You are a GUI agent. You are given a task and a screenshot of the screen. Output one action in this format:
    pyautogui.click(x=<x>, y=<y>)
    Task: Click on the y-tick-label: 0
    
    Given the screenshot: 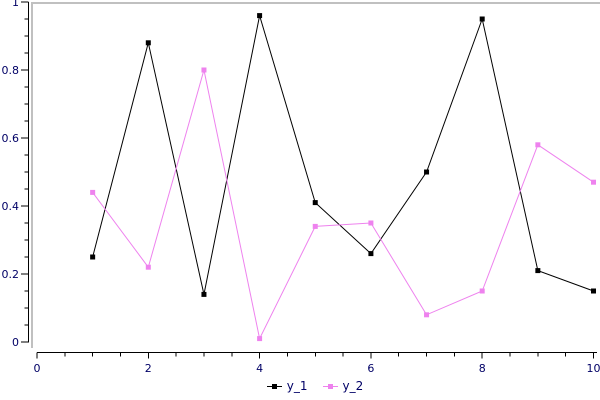 What is the action you would take?
    pyautogui.click(x=15, y=342)
    